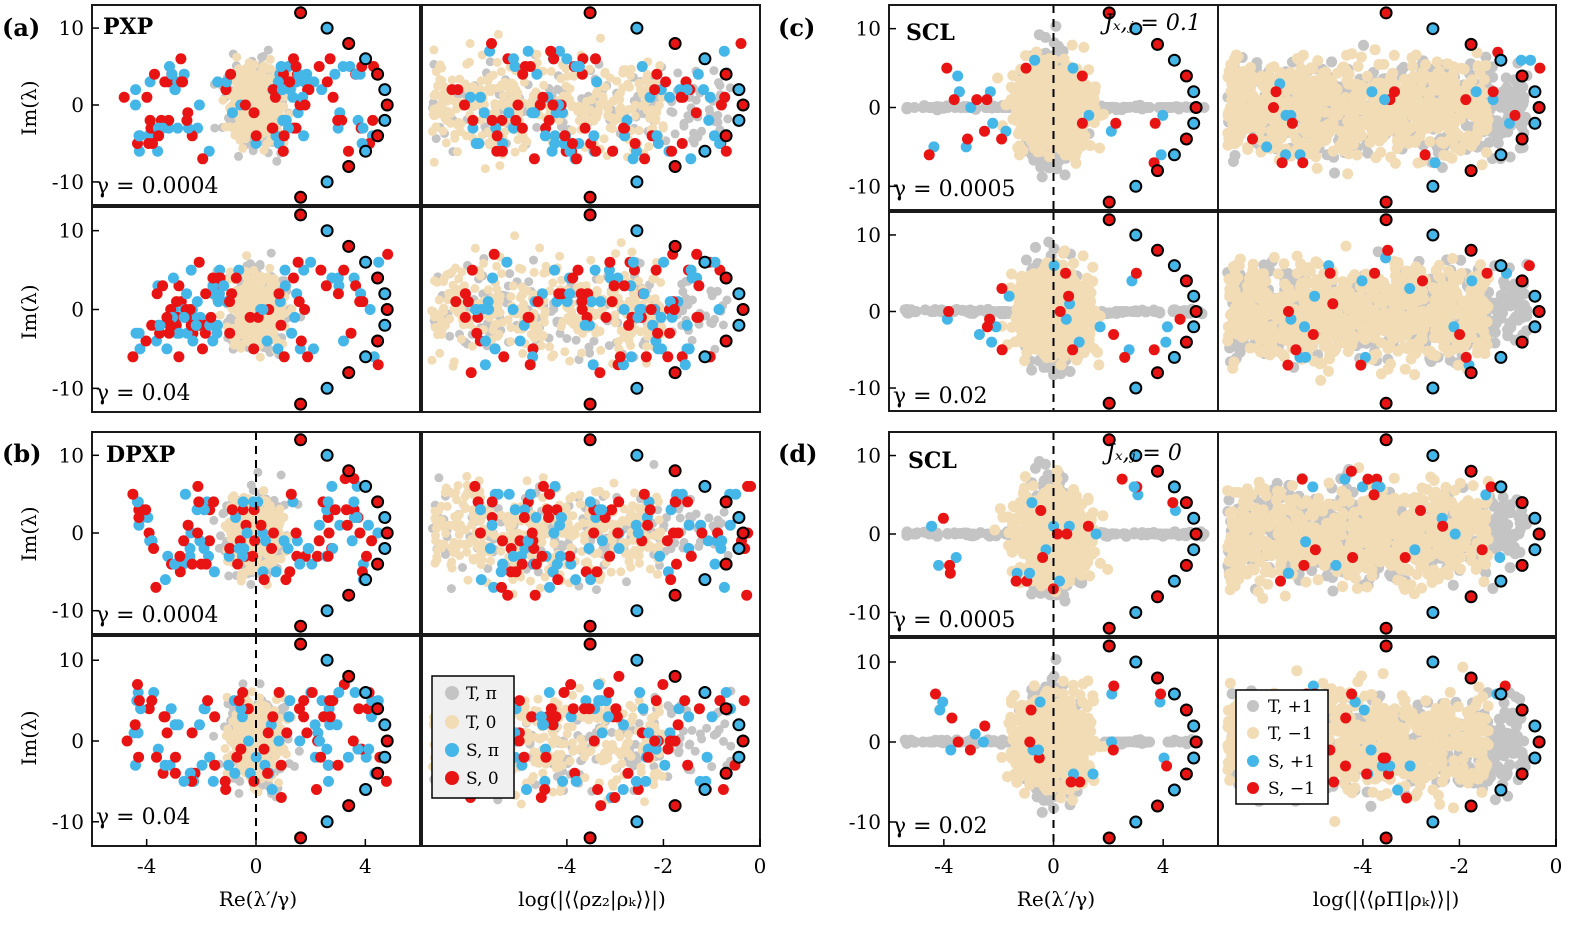 This screenshot has height=930, width=1578. I want to click on axes-frame, so click(591, 741).